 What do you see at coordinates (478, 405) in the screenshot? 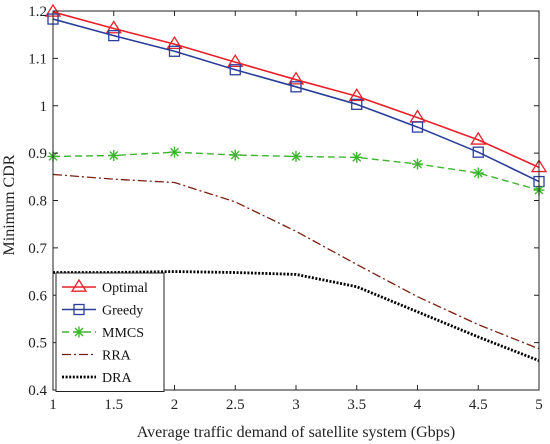
I see `x-tick-label: 4.5` at bounding box center [478, 405].